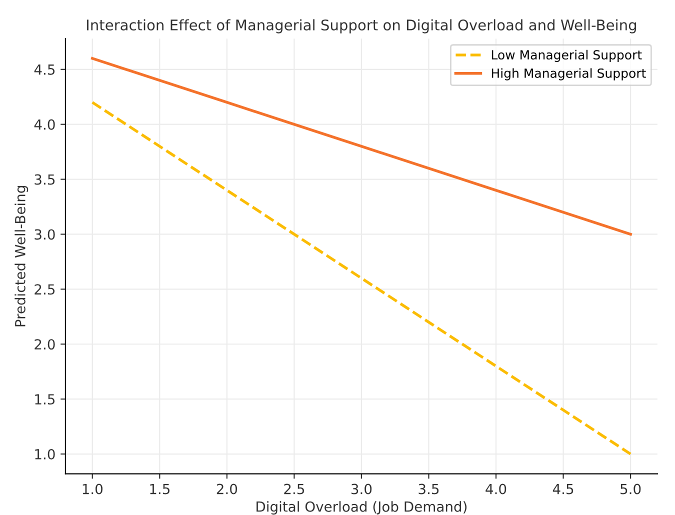 The width and height of the screenshot is (675, 515). Describe the element at coordinates (45, 454) in the screenshot. I see `y-tick-label: 1.0` at that location.